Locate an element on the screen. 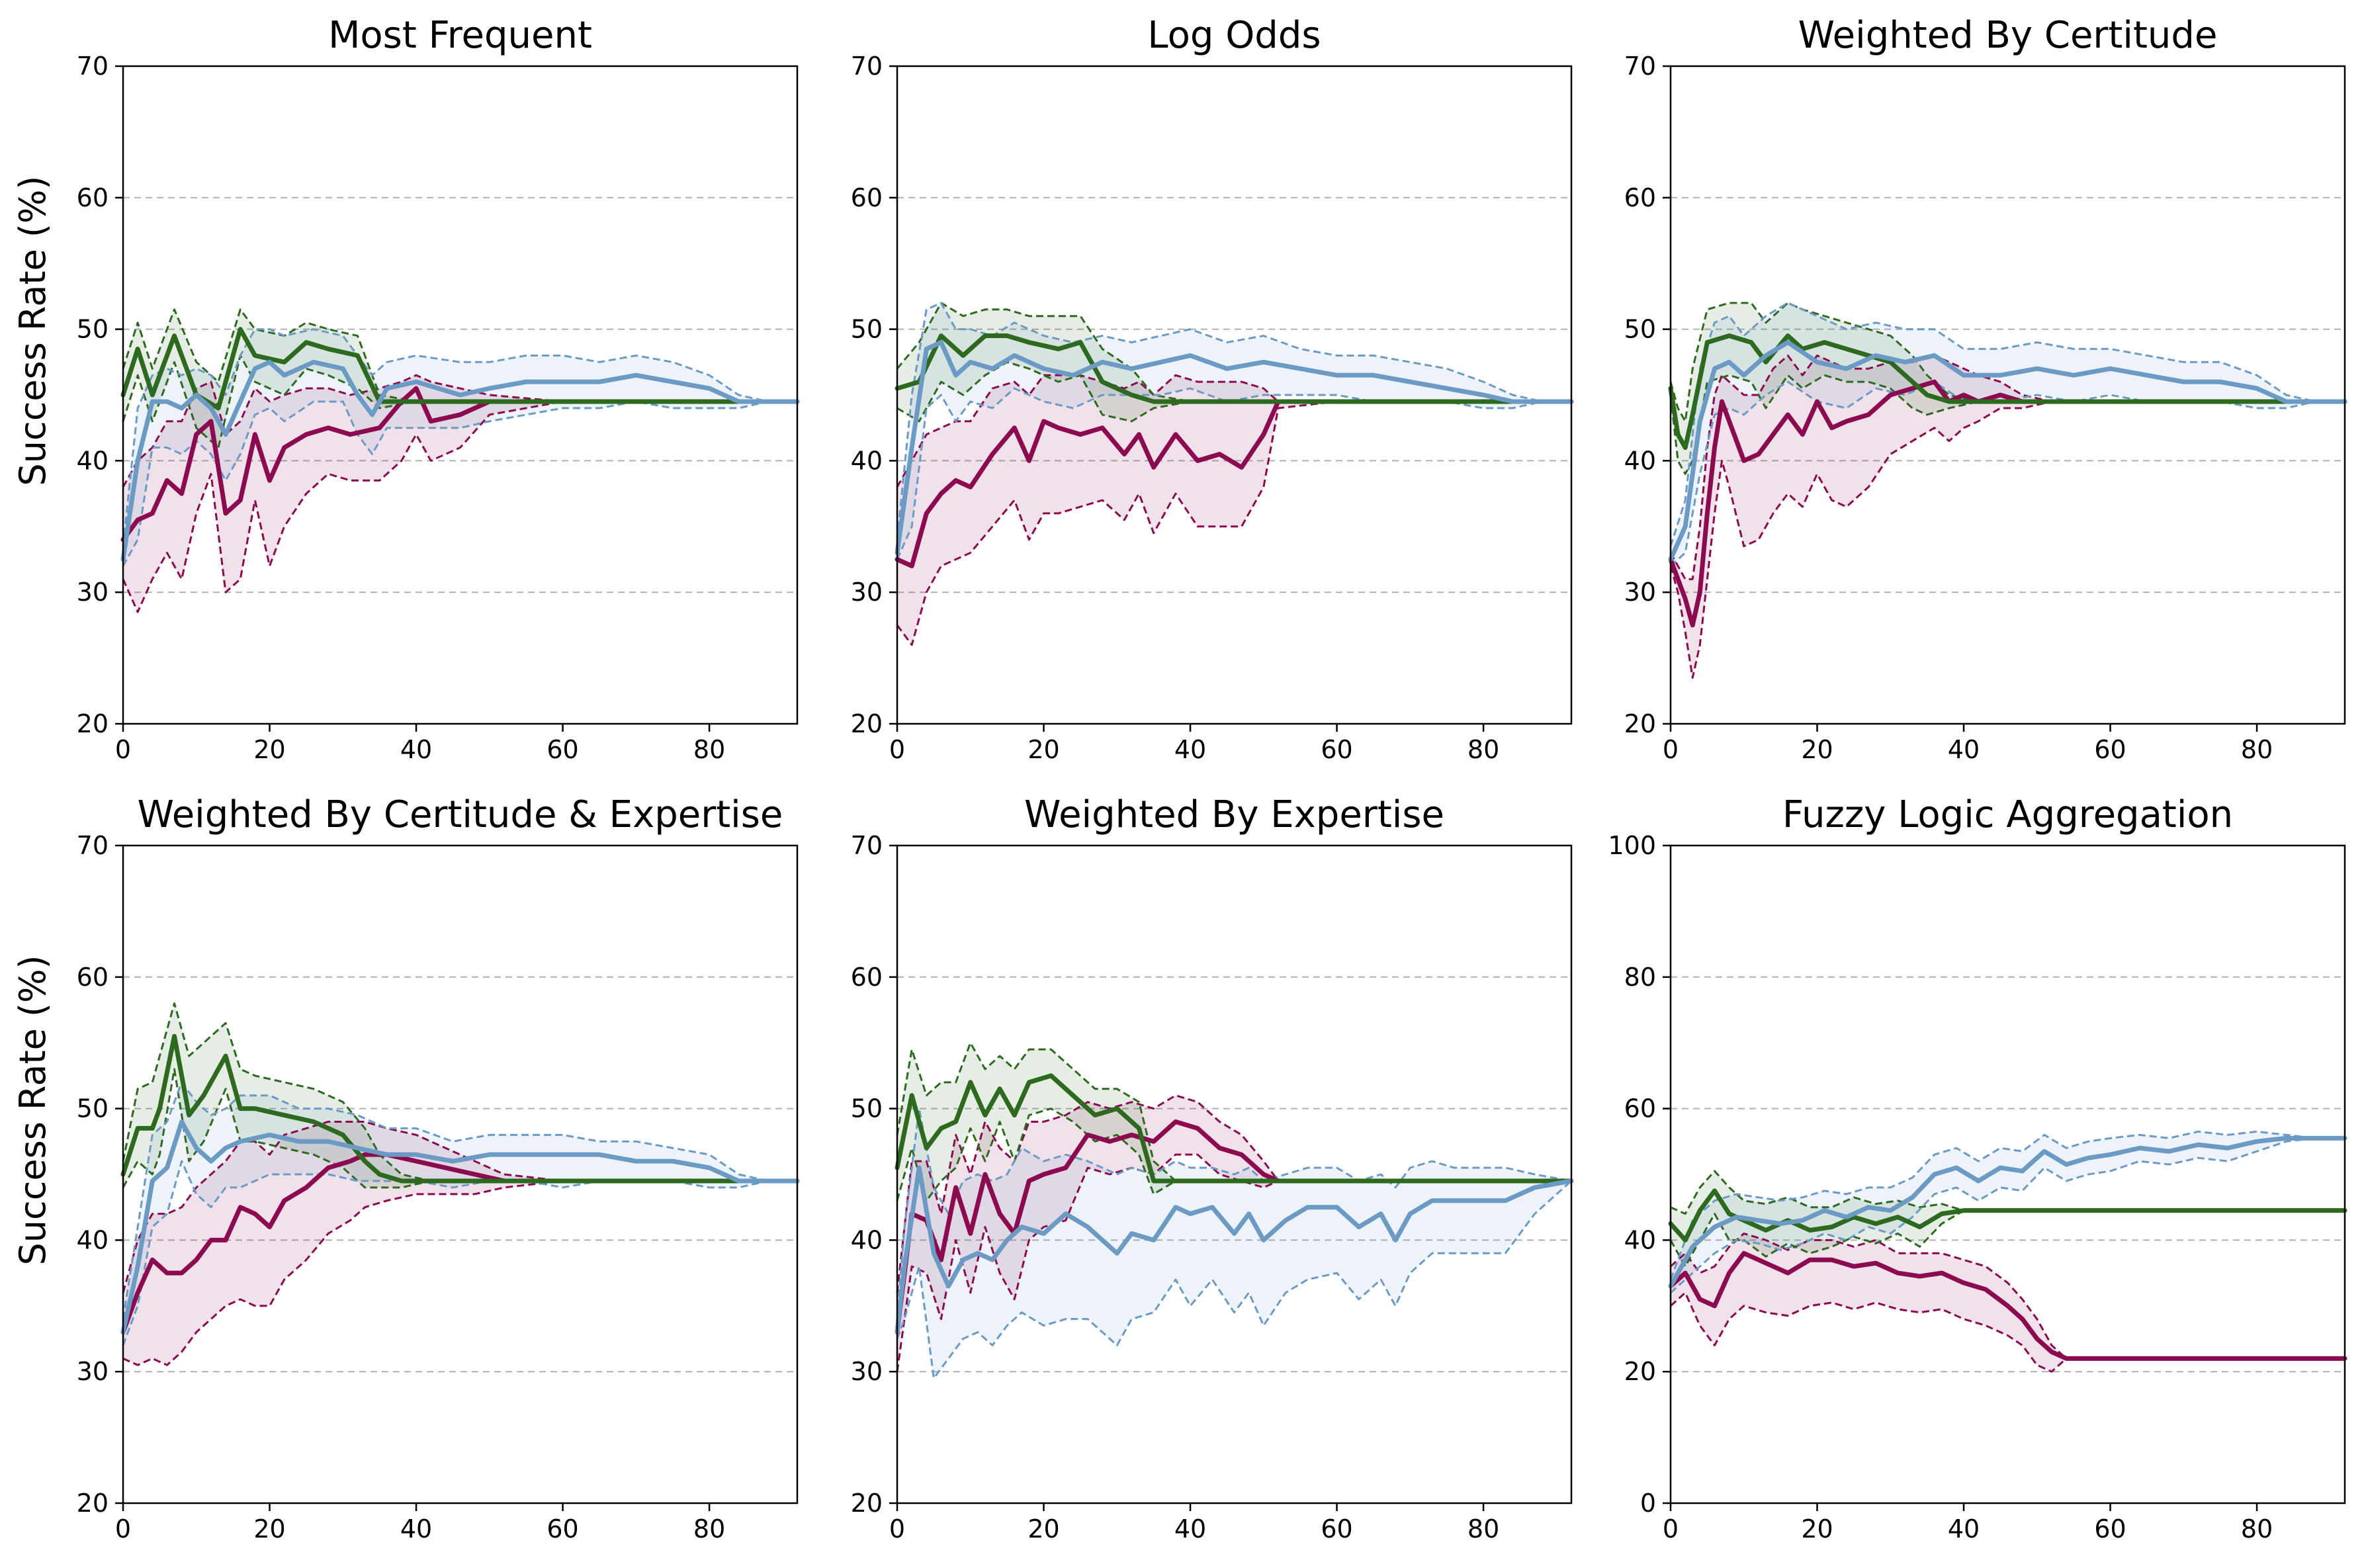 This screenshot has height=1568, width=2362. chart-title: Fuzzy Logic Aggregation is located at coordinates (2007, 815).